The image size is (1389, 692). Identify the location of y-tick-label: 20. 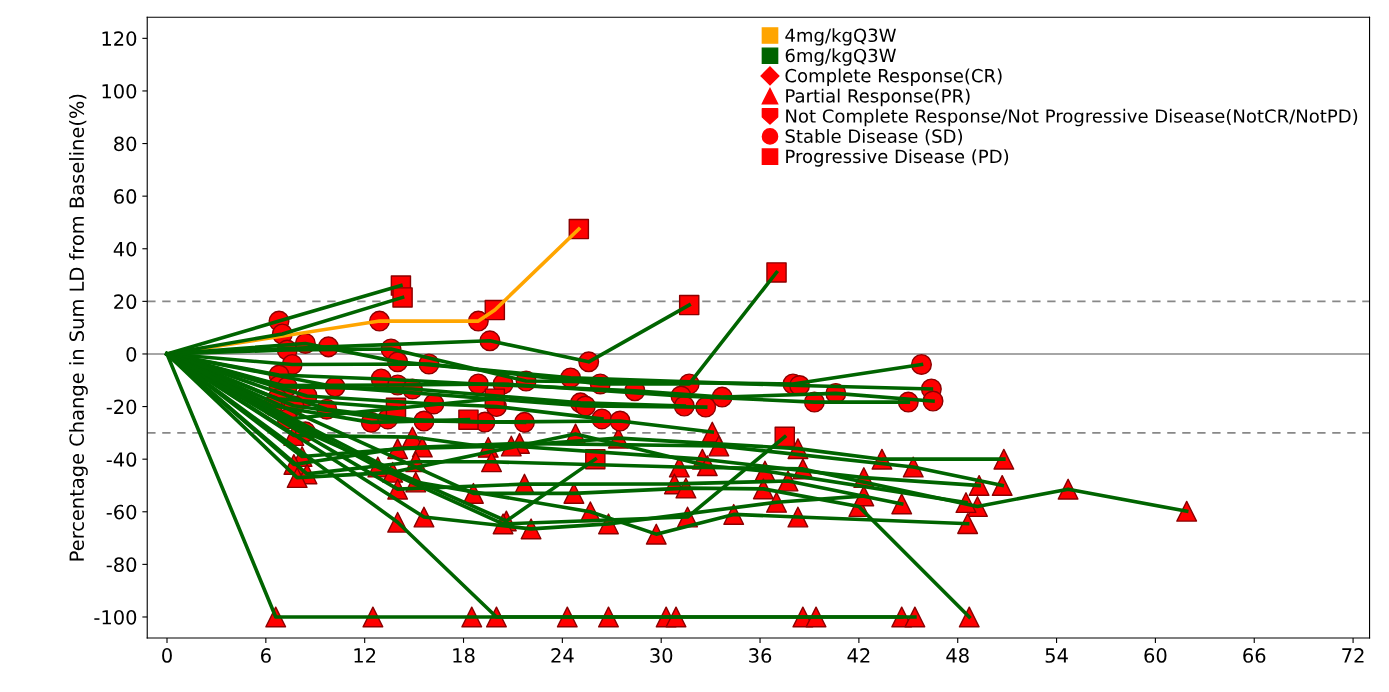
(125, 302).